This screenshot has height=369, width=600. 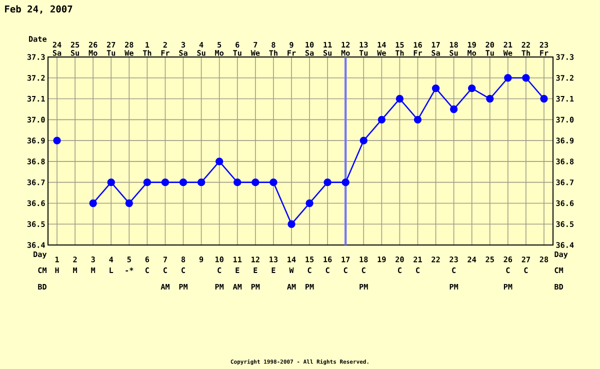 What do you see at coordinates (38, 9) in the screenshot?
I see `chart-title: Feb 24, 2007` at bounding box center [38, 9].